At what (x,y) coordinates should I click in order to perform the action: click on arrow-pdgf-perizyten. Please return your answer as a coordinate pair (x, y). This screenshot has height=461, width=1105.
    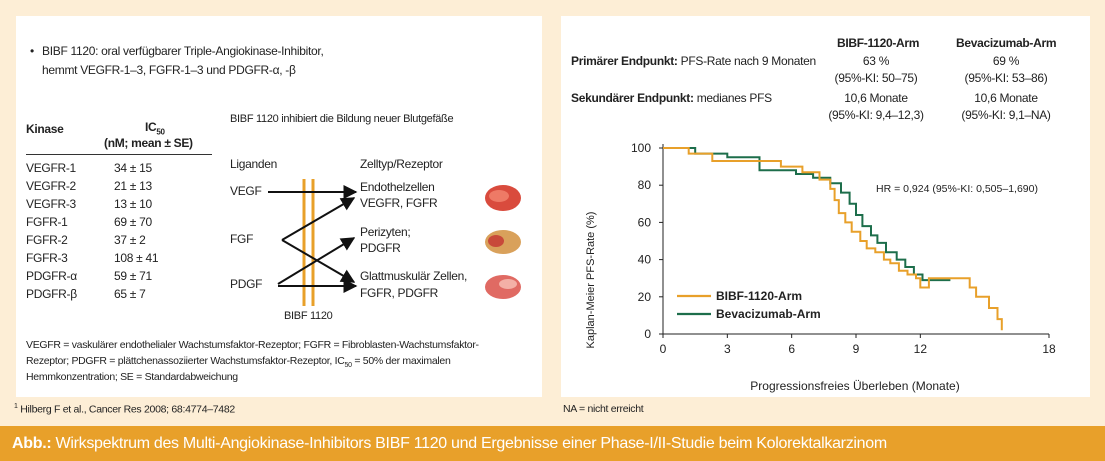
    Looking at the image, I should click on (316, 261).